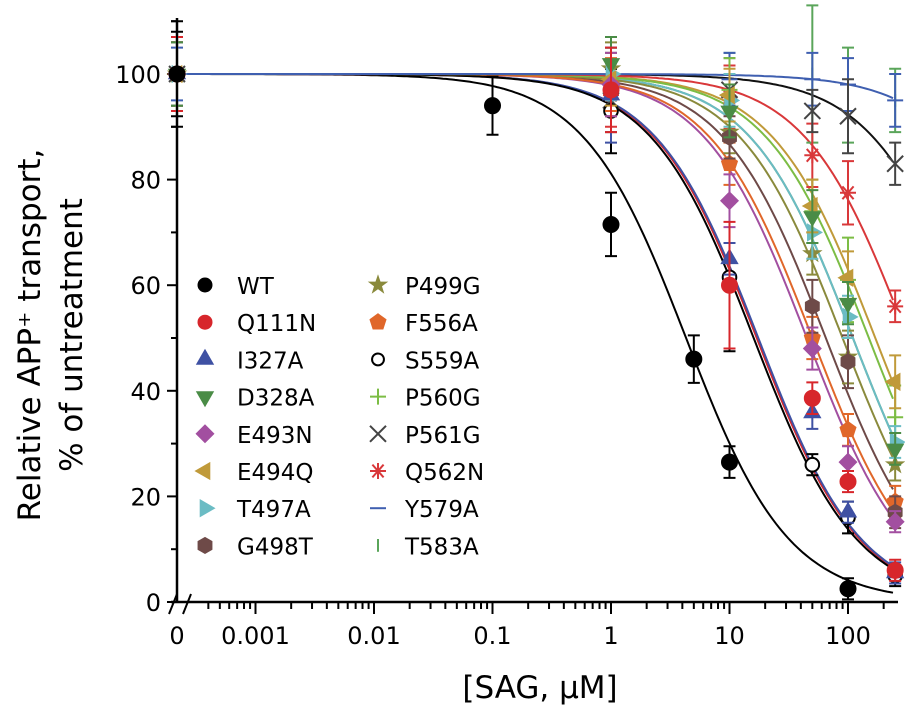 This screenshot has width=905, height=712. I want to click on series-Y579A, so click(536, 87).